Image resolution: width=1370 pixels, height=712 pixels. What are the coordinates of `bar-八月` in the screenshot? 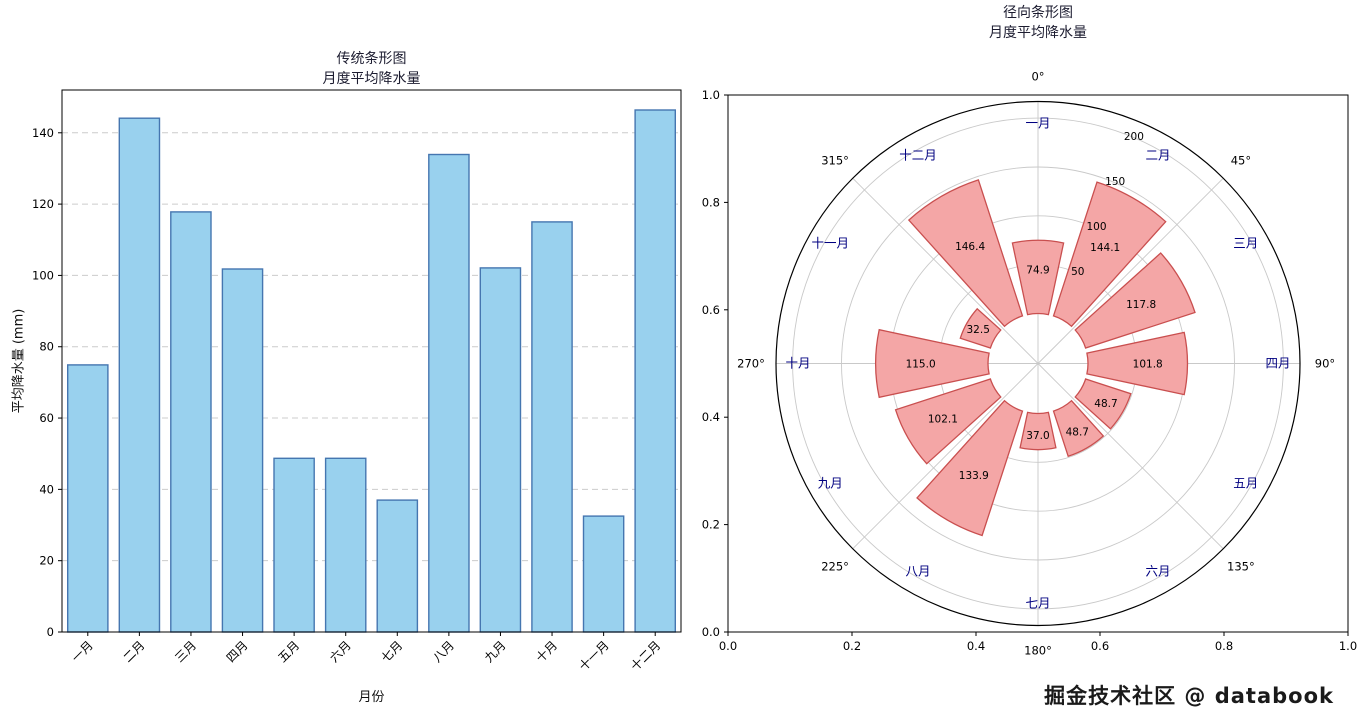 It's located at (449, 393).